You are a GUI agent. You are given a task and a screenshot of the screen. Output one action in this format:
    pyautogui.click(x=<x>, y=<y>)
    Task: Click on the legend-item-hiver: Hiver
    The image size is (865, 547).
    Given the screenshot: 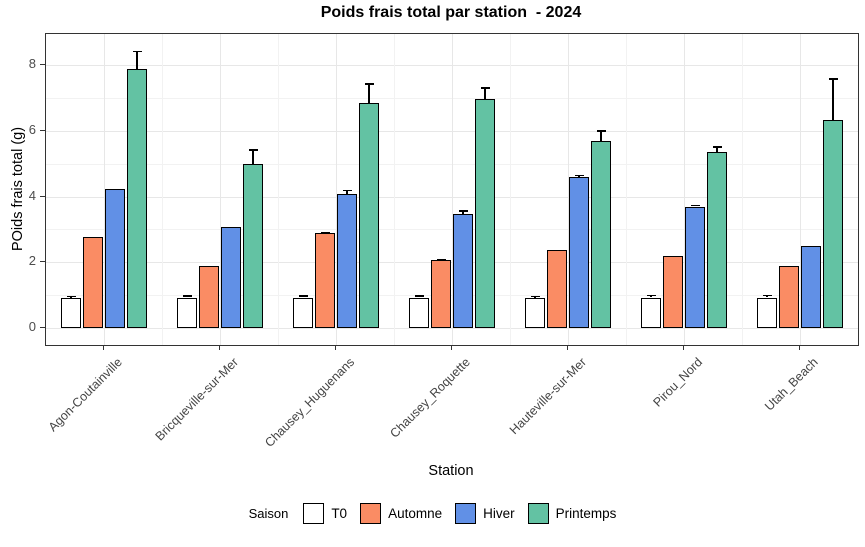 What is the action you would take?
    pyautogui.click(x=485, y=513)
    